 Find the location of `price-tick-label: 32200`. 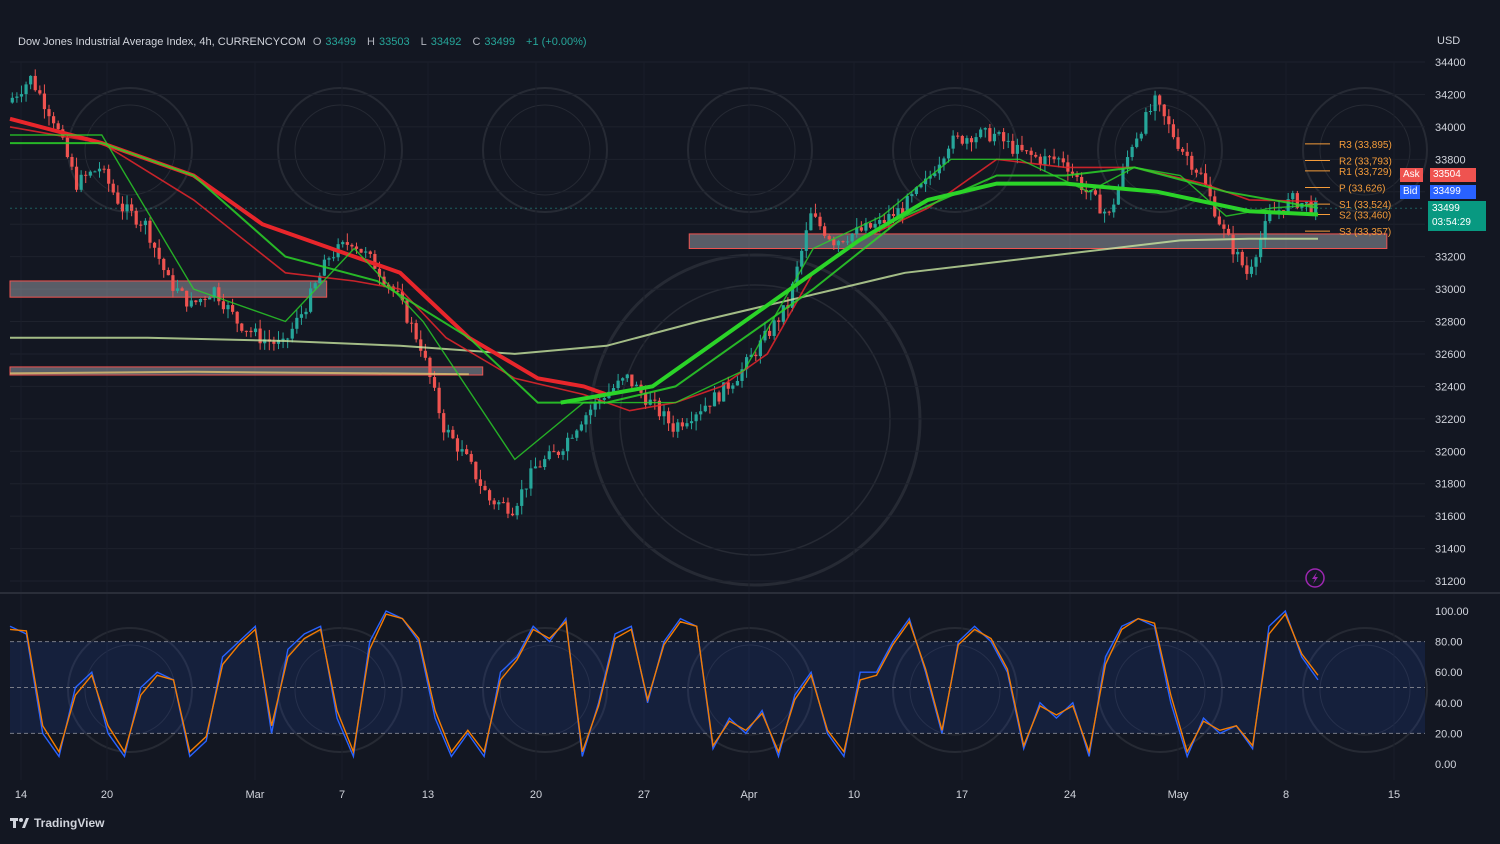

price-tick-label: 32200 is located at coordinates (1450, 420).